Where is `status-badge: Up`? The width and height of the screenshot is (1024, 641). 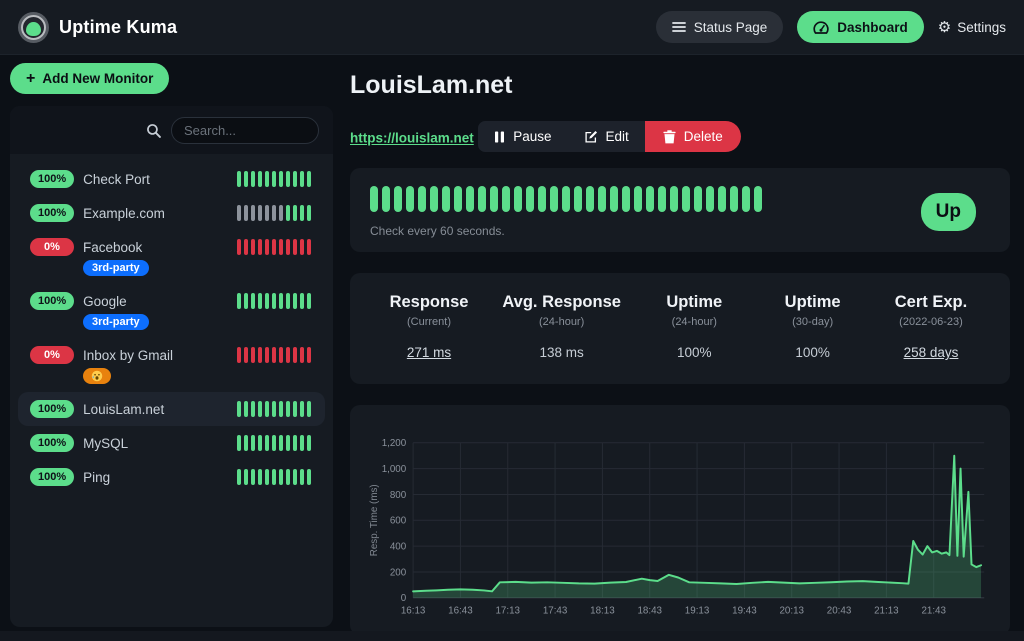
status-badge: Up is located at coordinates (948, 212).